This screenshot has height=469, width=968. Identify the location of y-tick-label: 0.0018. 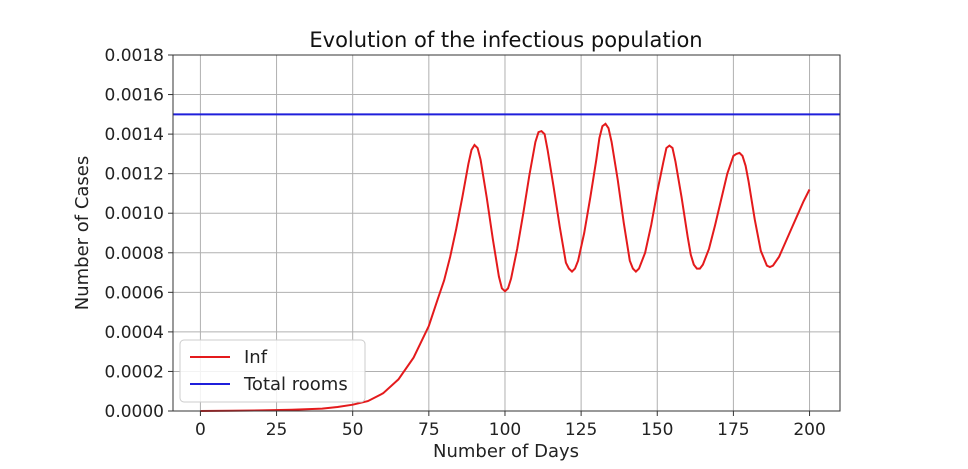
(134, 56).